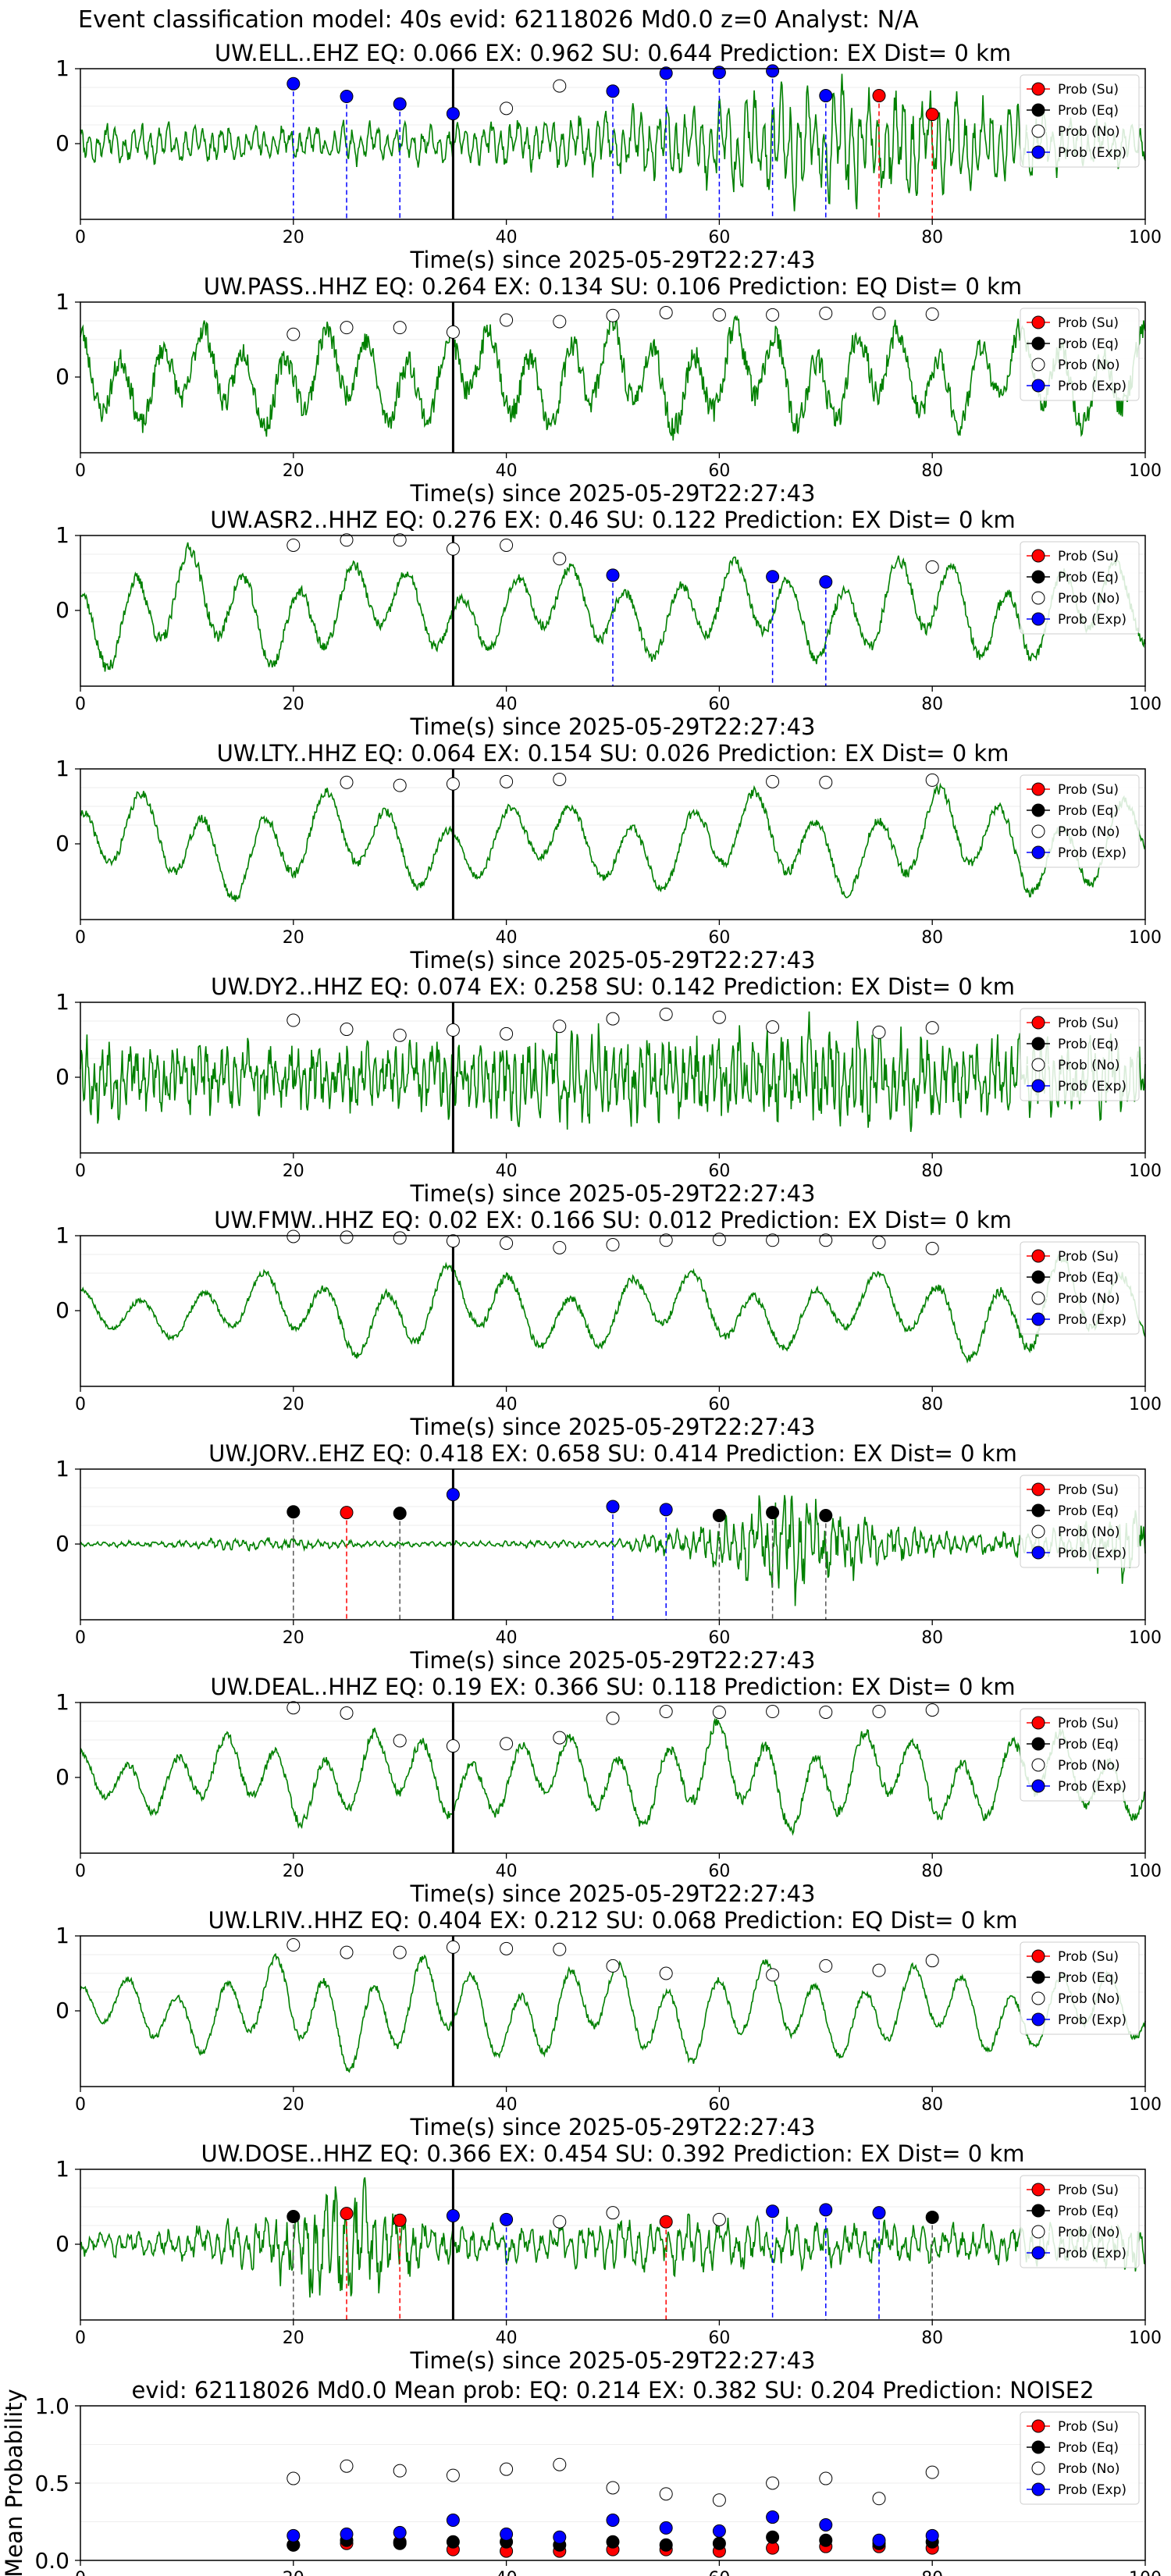 This screenshot has width=1171, height=2576. What do you see at coordinates (879, 96) in the screenshot?
I see `prob-marker-su` at bounding box center [879, 96].